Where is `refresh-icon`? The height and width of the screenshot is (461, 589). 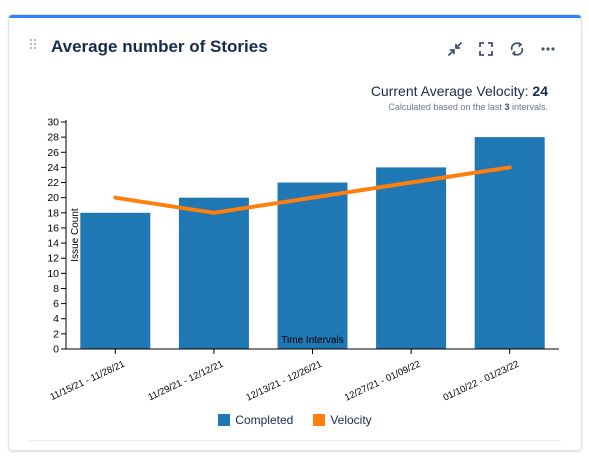 refresh-icon is located at coordinates (517, 49).